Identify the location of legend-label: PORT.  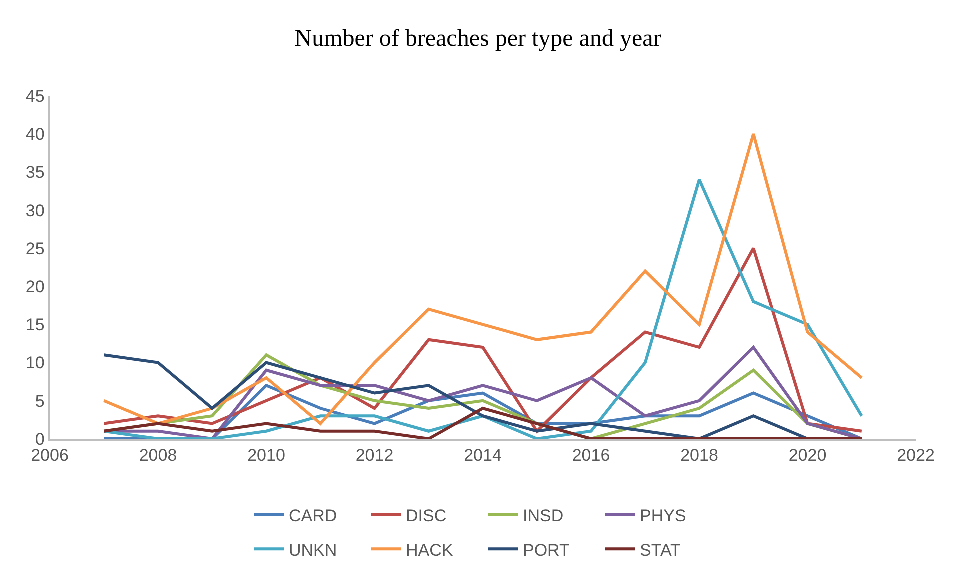
(546, 550).